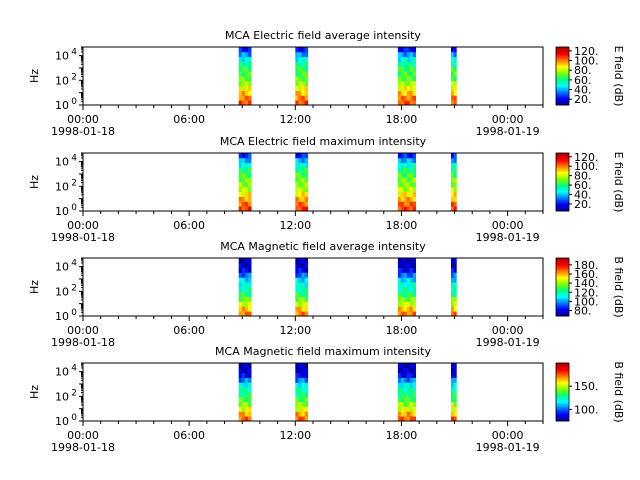  I want to click on x-tick-label: 12:00, so click(295, 435).